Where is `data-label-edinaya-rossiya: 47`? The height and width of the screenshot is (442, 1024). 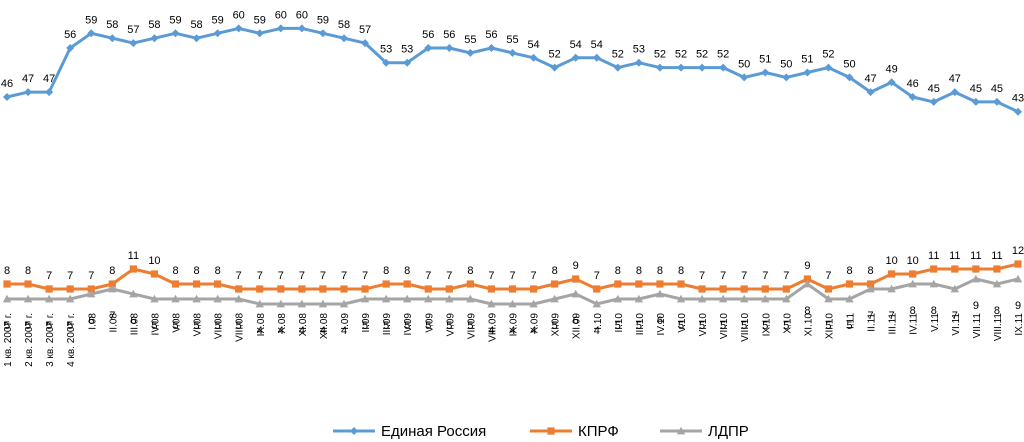
data-label-edinaya-rossiya: 47 is located at coordinates (870, 79).